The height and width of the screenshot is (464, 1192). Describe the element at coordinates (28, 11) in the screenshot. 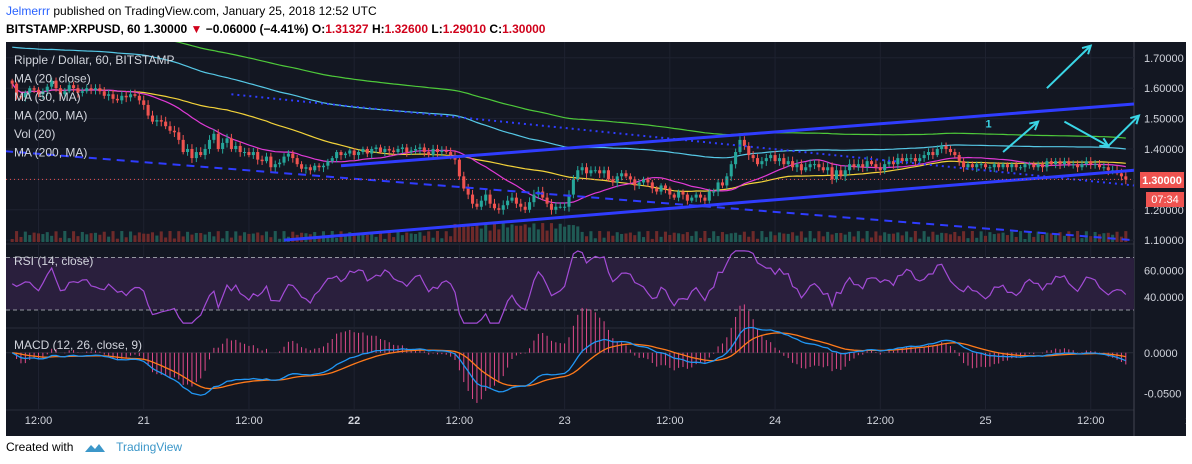

I see `author-link: Jelmerrr` at that location.